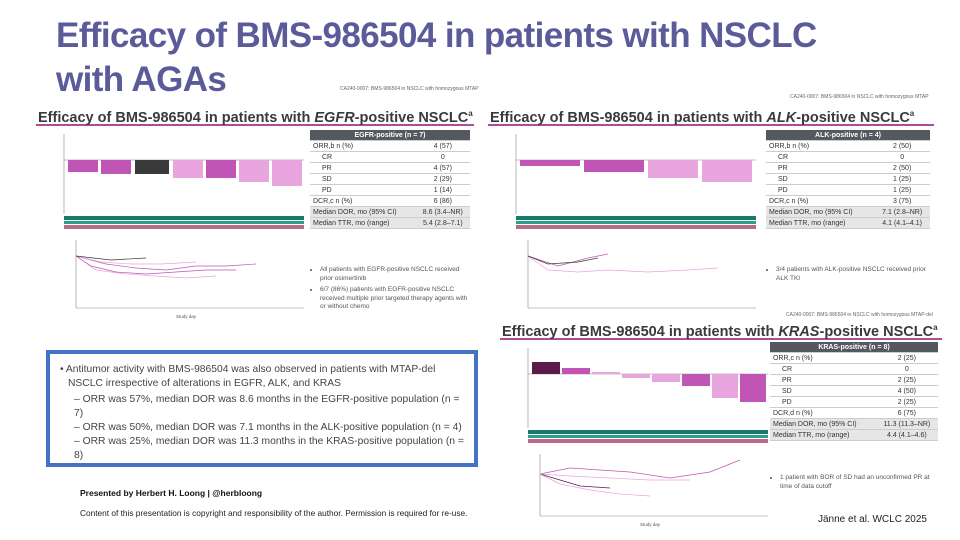 This screenshot has height=540, width=960. I want to click on egfr-waterfall-chart, so click(183, 181).